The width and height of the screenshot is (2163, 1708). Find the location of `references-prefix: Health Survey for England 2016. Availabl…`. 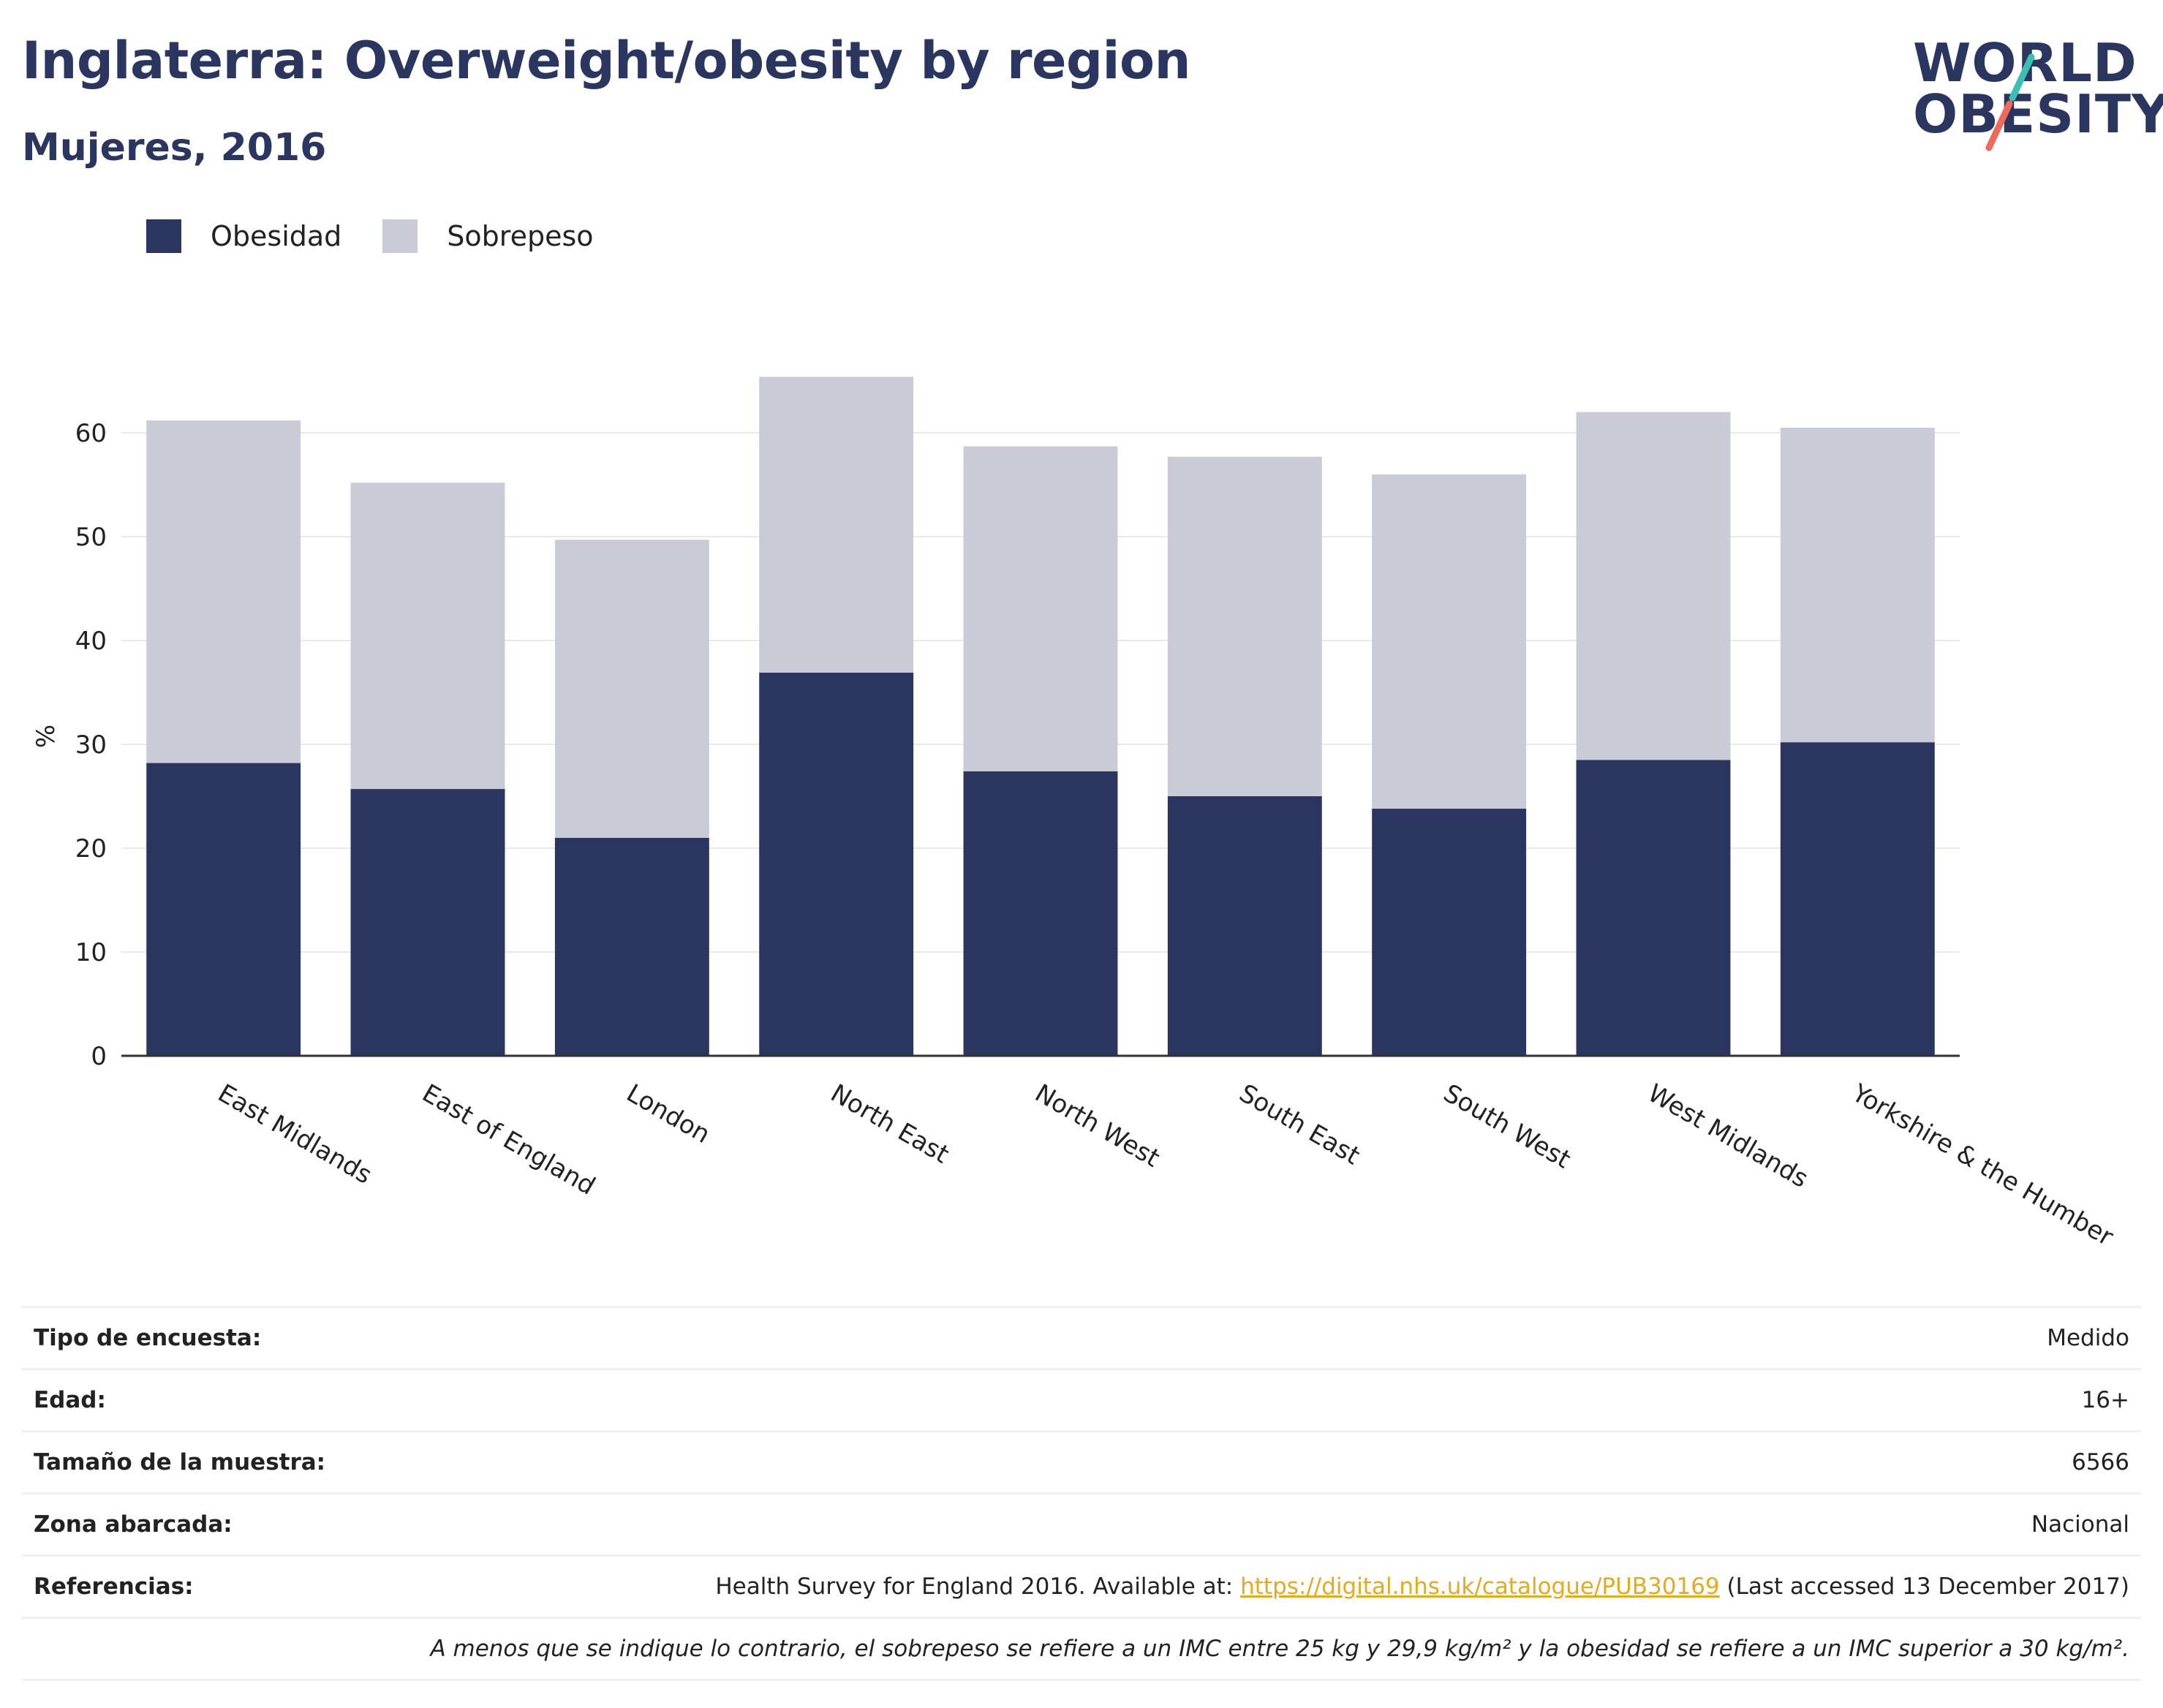

references-prefix: Health Survey for England 2016. Availabl… is located at coordinates (978, 1586).